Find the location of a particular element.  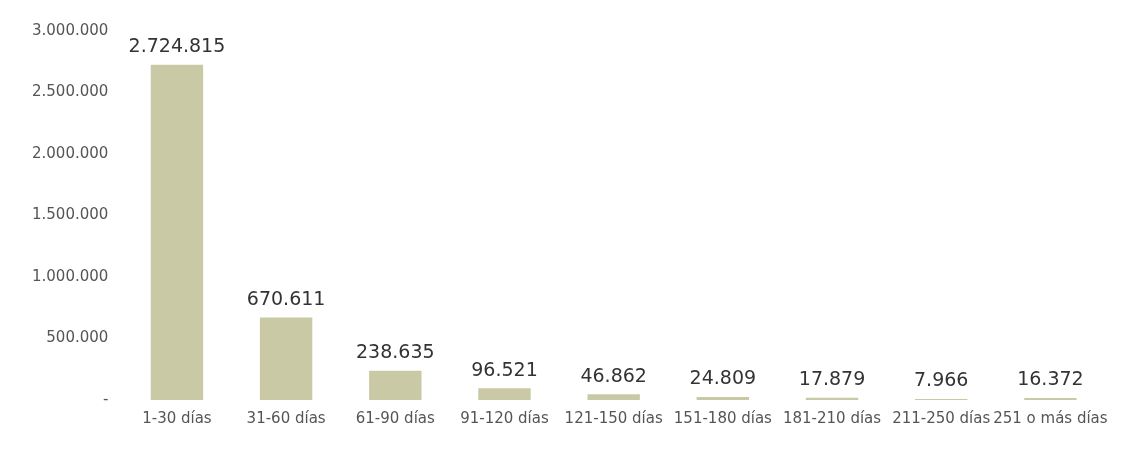

data-label: 17.879 is located at coordinates (832, 378).